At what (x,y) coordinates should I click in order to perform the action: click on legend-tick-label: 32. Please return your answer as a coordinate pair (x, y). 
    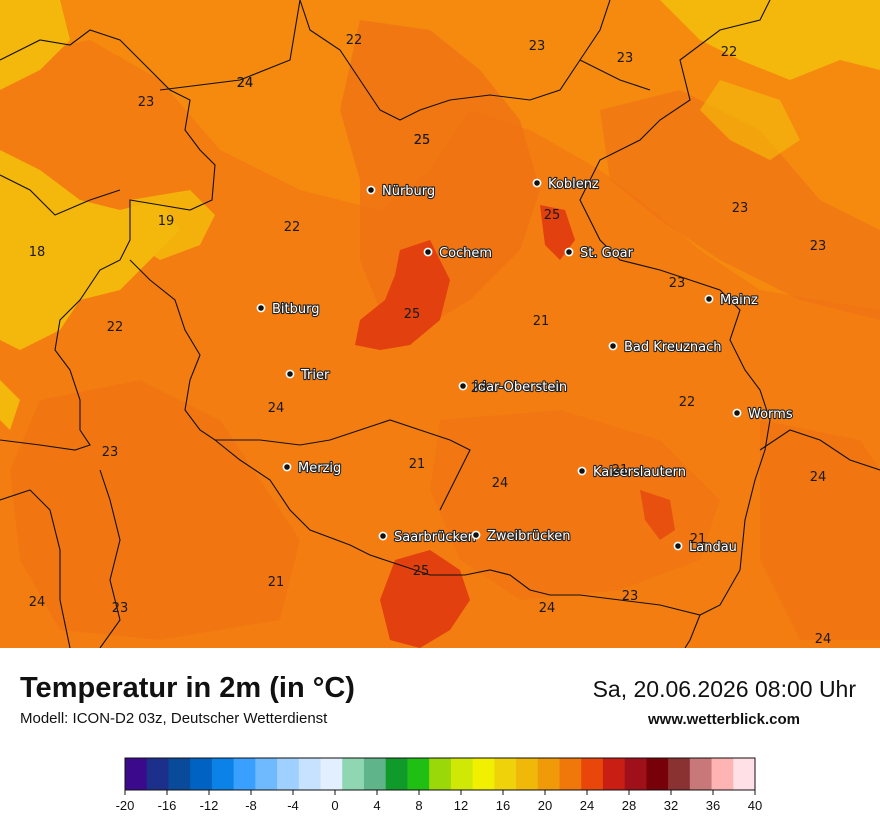
    Looking at the image, I should click on (671, 805).